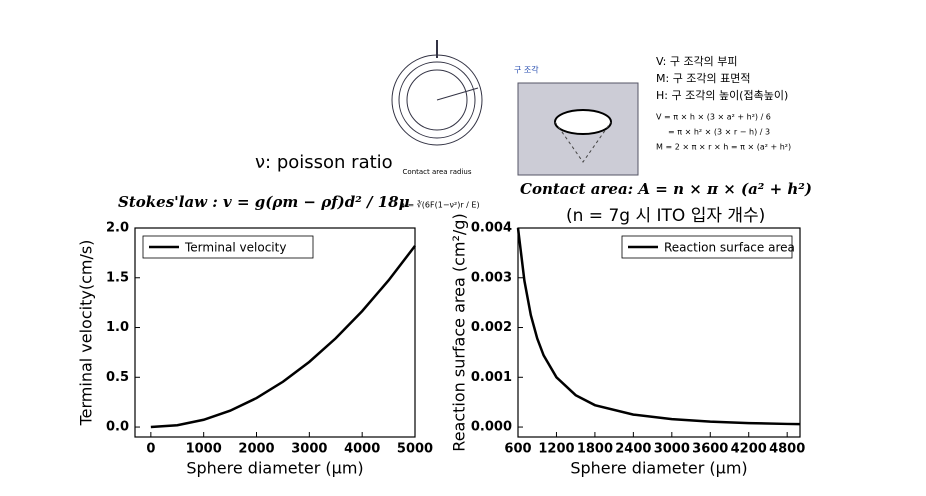  I want to click on x-tick-label: 3600, so click(710, 449).